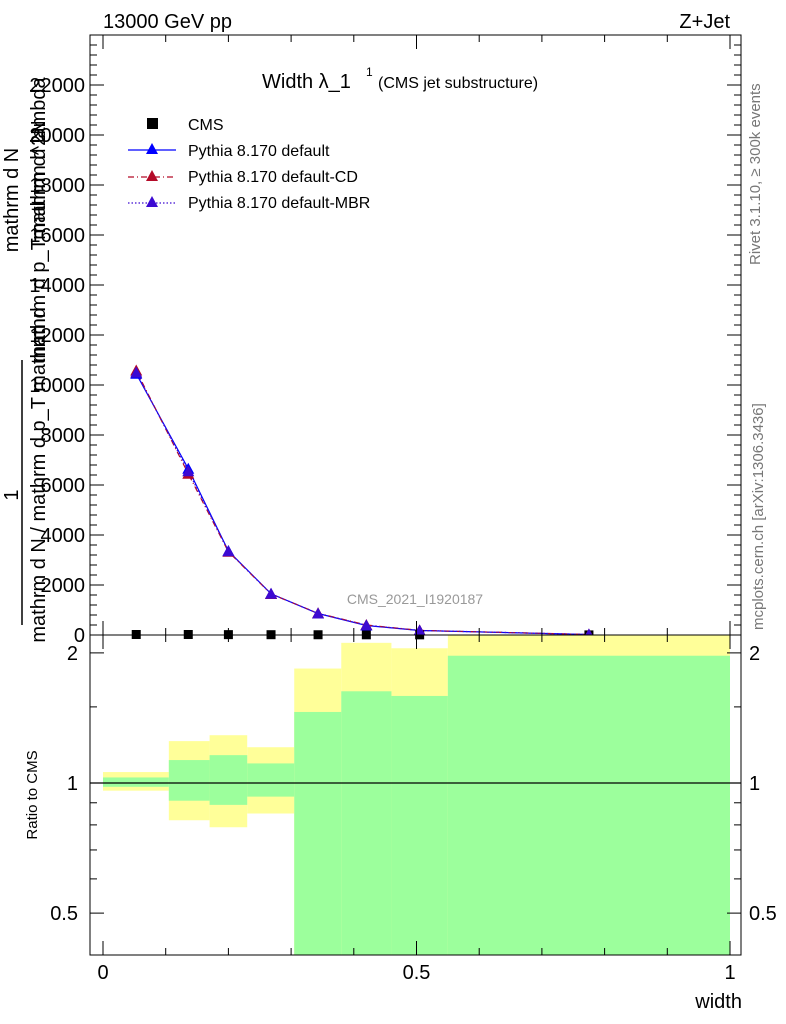  I want to click on main-y-tick-label: 20000, so click(57, 136).